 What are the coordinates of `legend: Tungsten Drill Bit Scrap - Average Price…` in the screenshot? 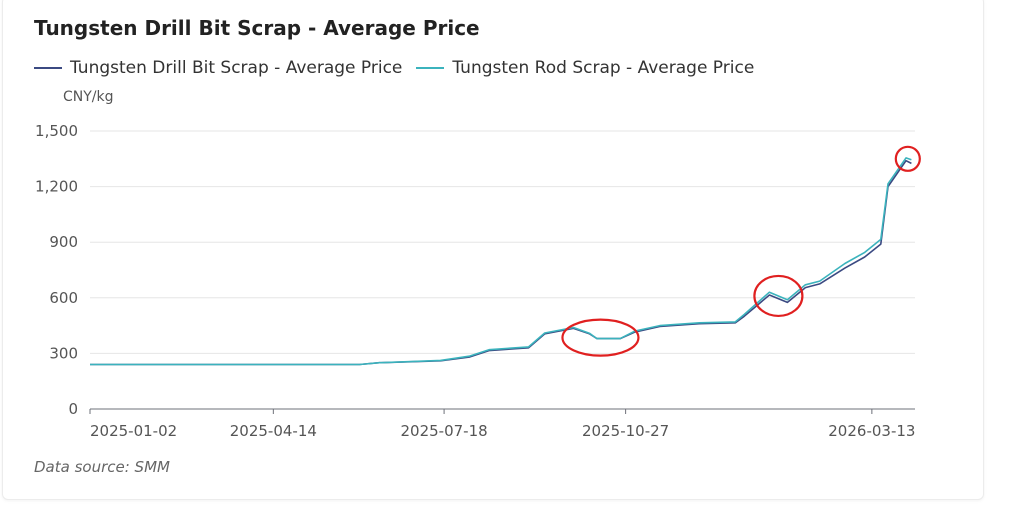 It's located at (394, 68).